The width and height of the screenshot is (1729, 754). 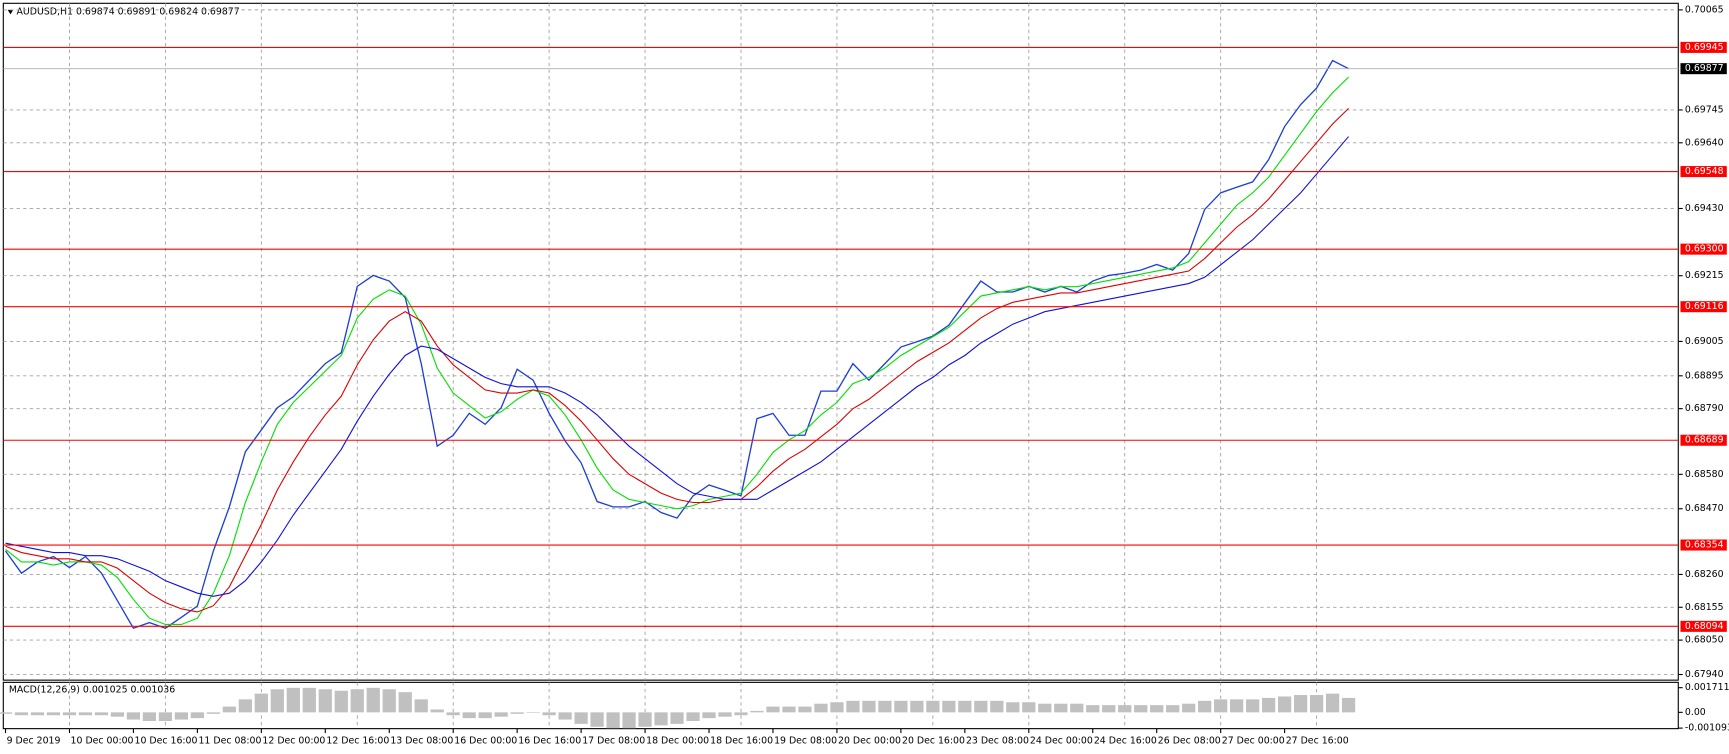 I want to click on y-tick-label: 0.68260, so click(x=1704, y=574).